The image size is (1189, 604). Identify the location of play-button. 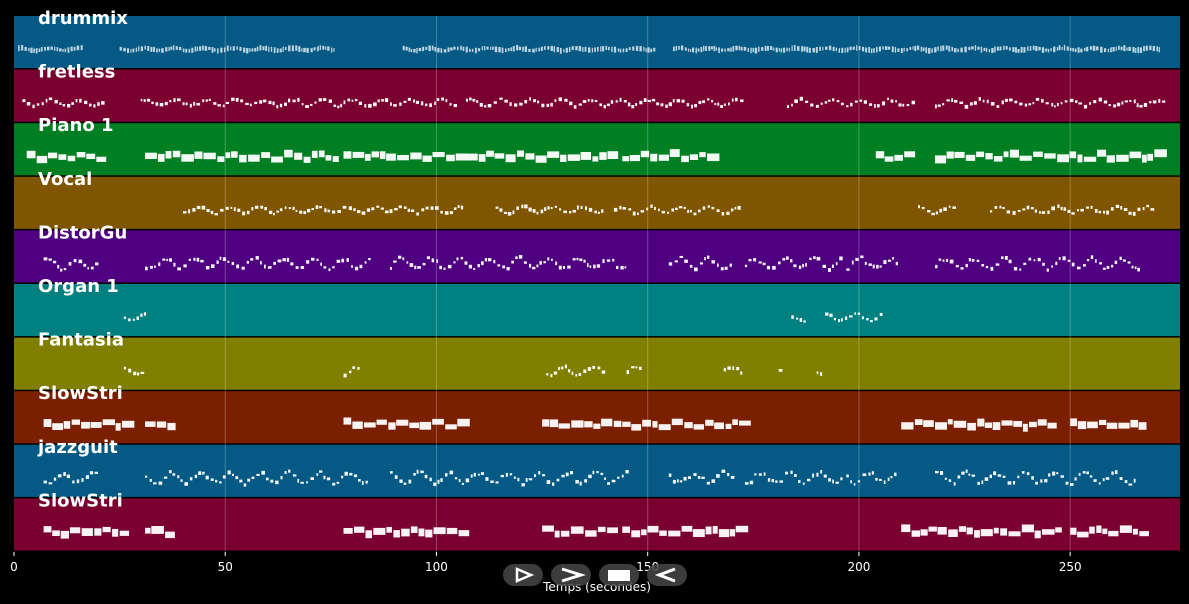
(523, 575).